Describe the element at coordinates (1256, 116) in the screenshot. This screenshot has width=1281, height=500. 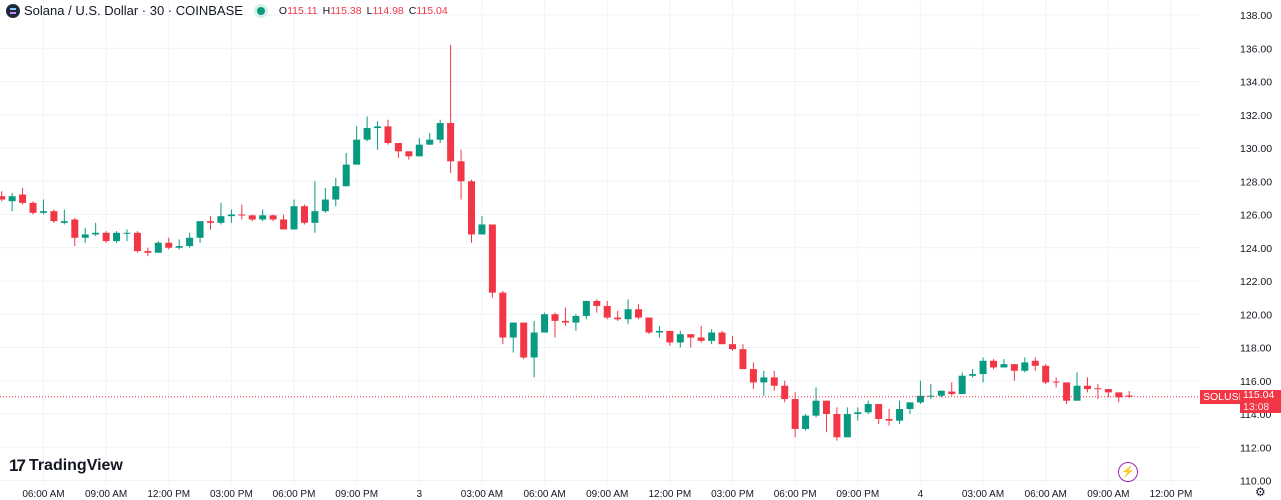
I see `price-tick-label: 132.00` at that location.